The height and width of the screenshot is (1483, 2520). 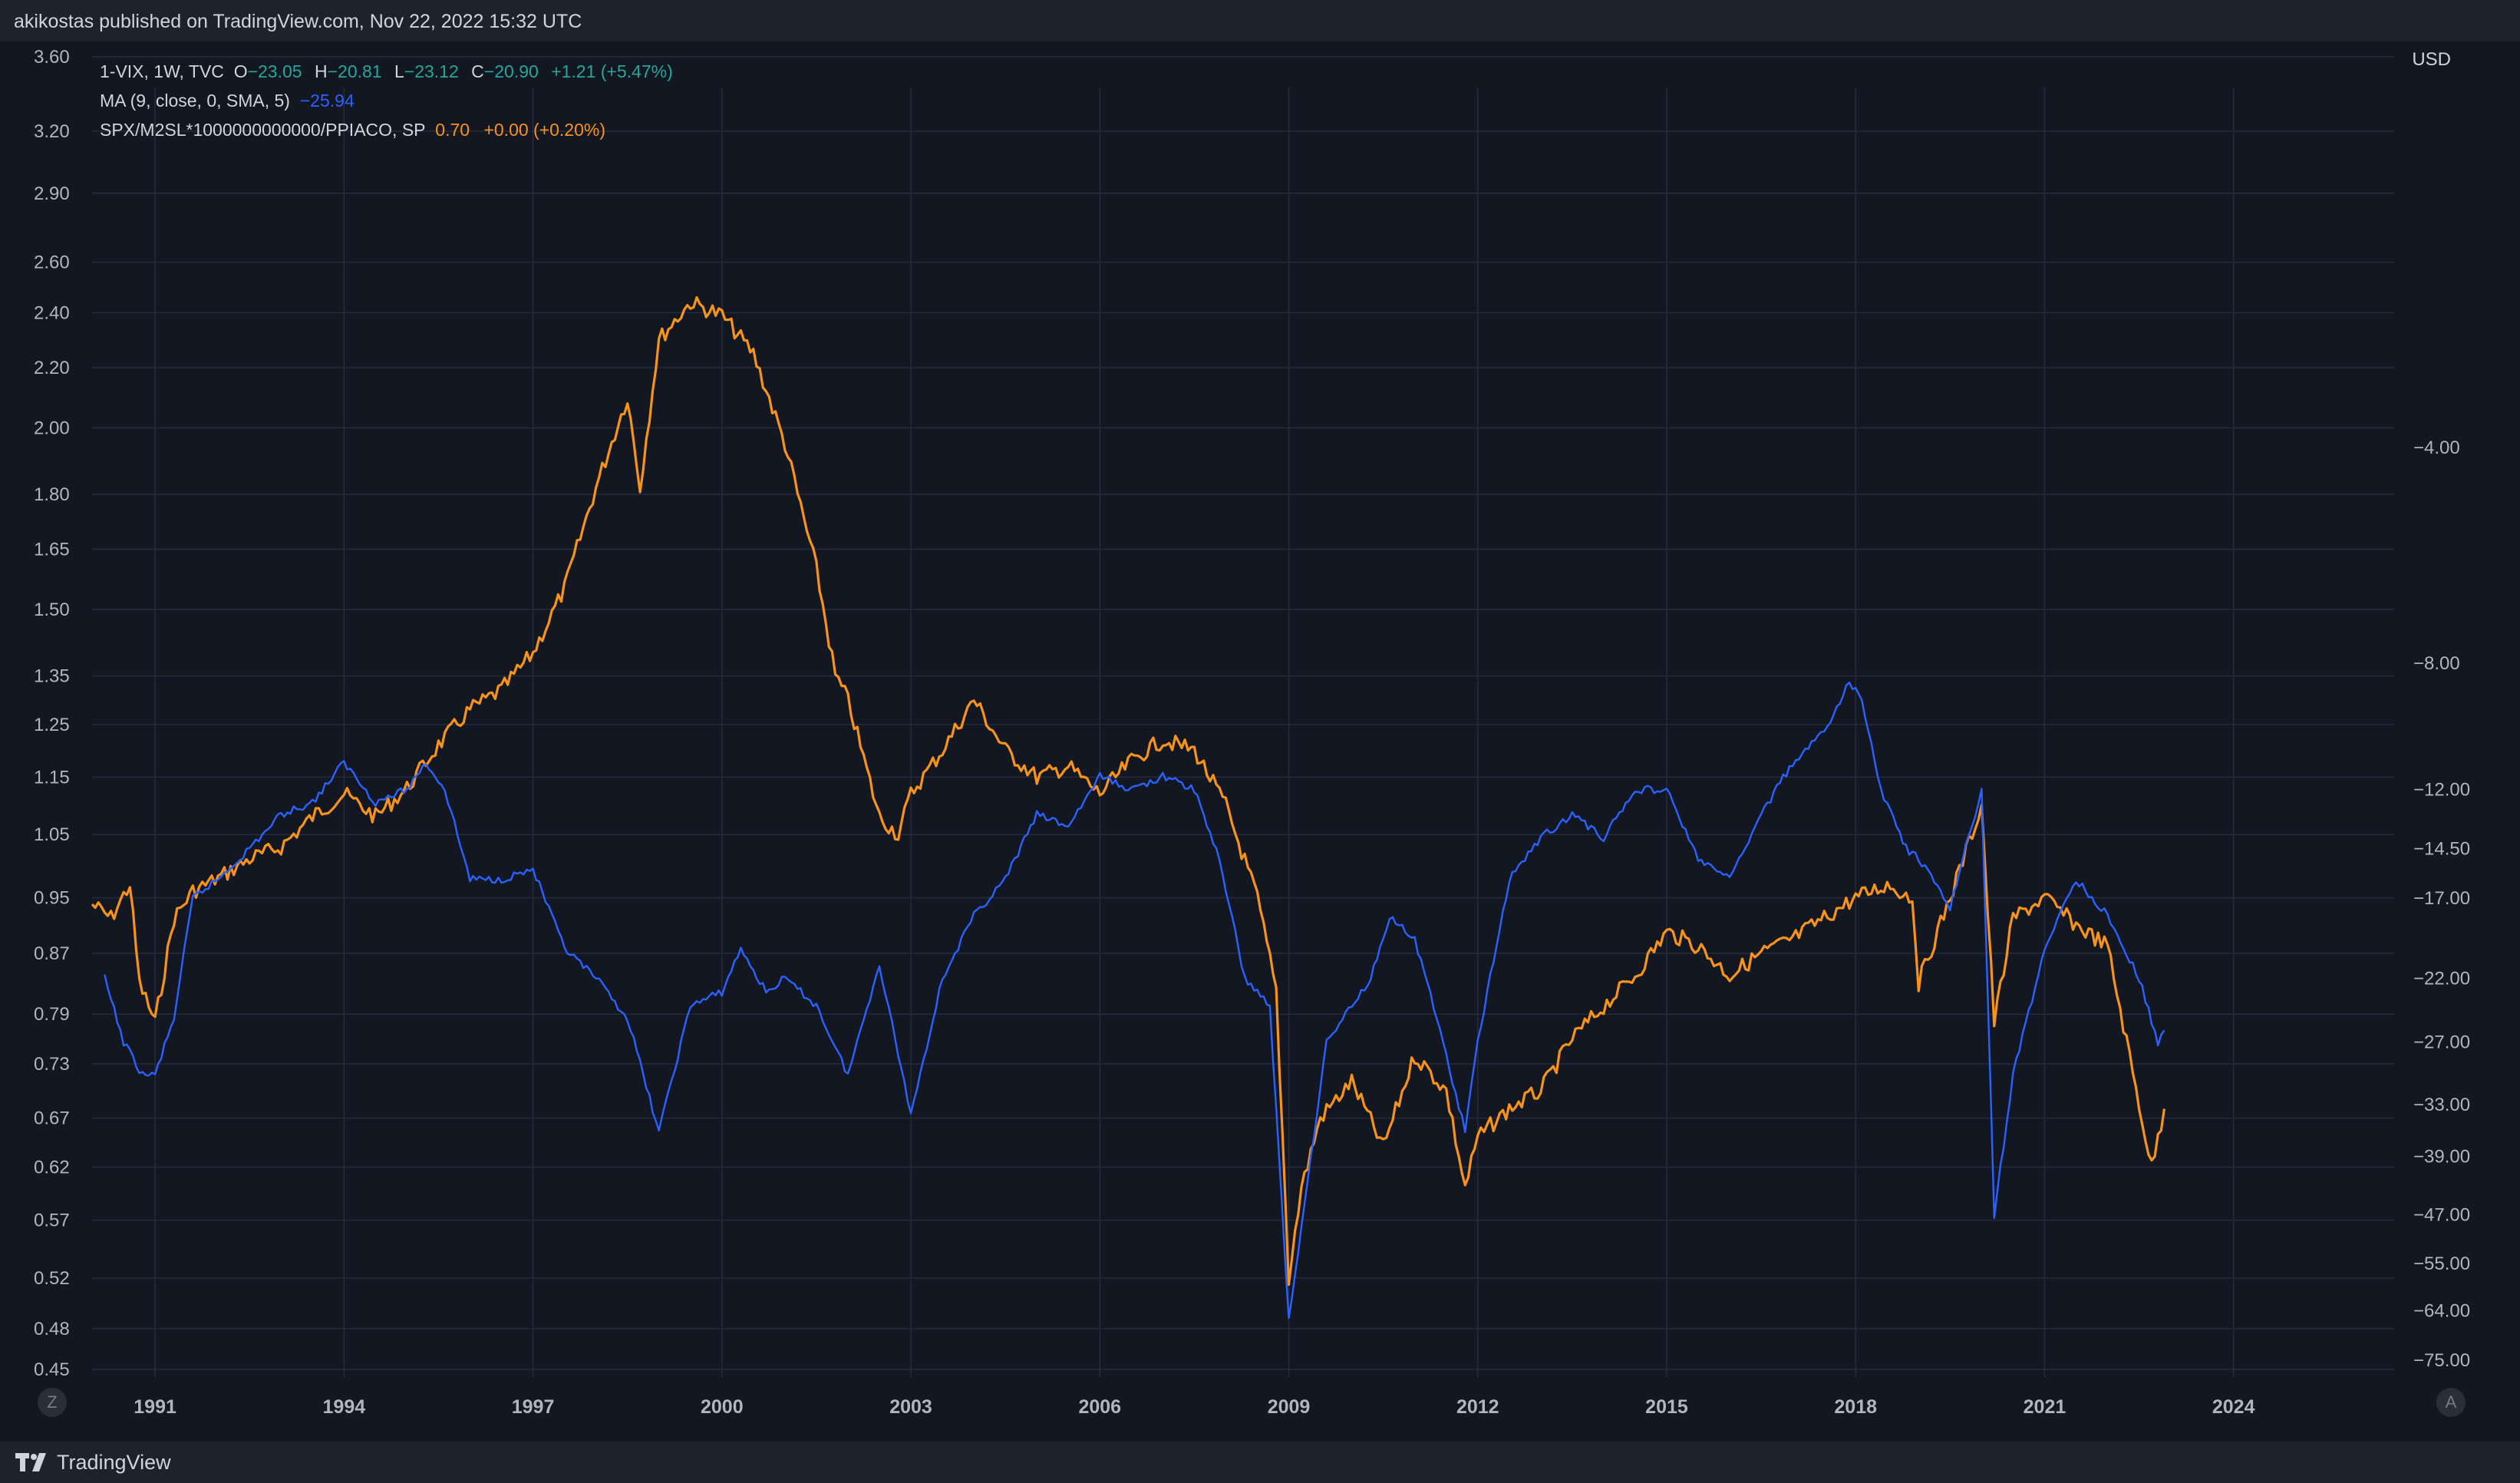 I want to click on left-tick-label: 0.62, so click(x=52, y=1167).